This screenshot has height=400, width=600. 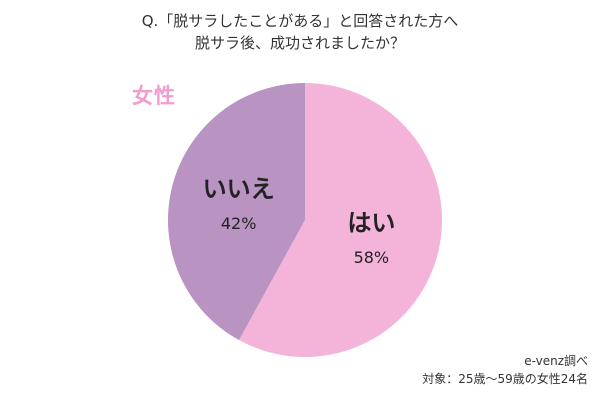 What do you see at coordinates (505, 370) in the screenshot?
I see `source-footer: e-venz調べ 対象：25歳〜59歳の女性24名` at bounding box center [505, 370].